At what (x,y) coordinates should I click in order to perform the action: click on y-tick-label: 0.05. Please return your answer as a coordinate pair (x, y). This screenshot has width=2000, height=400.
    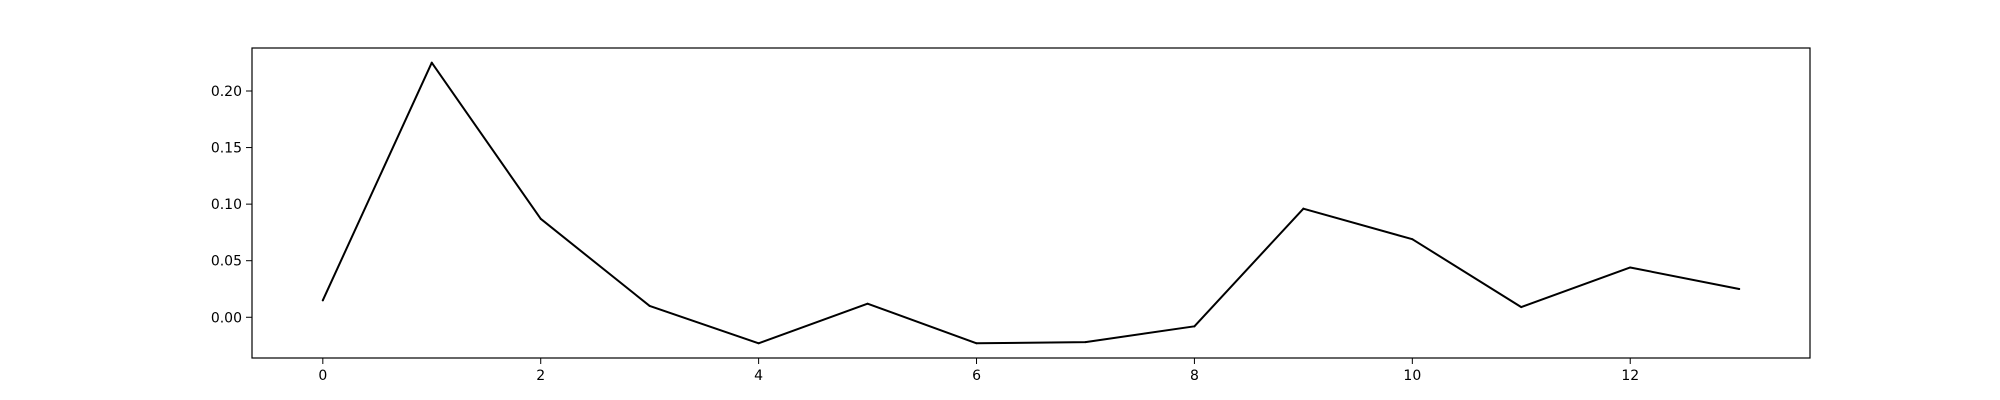
    Looking at the image, I should click on (226, 262).